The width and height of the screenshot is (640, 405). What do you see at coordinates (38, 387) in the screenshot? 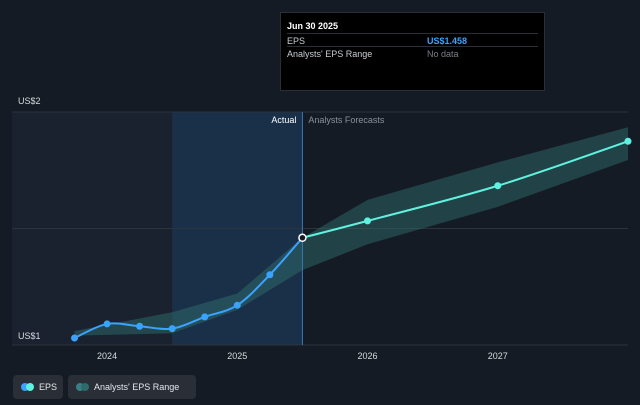
I see `legend-eps-button: EPS` at bounding box center [38, 387].